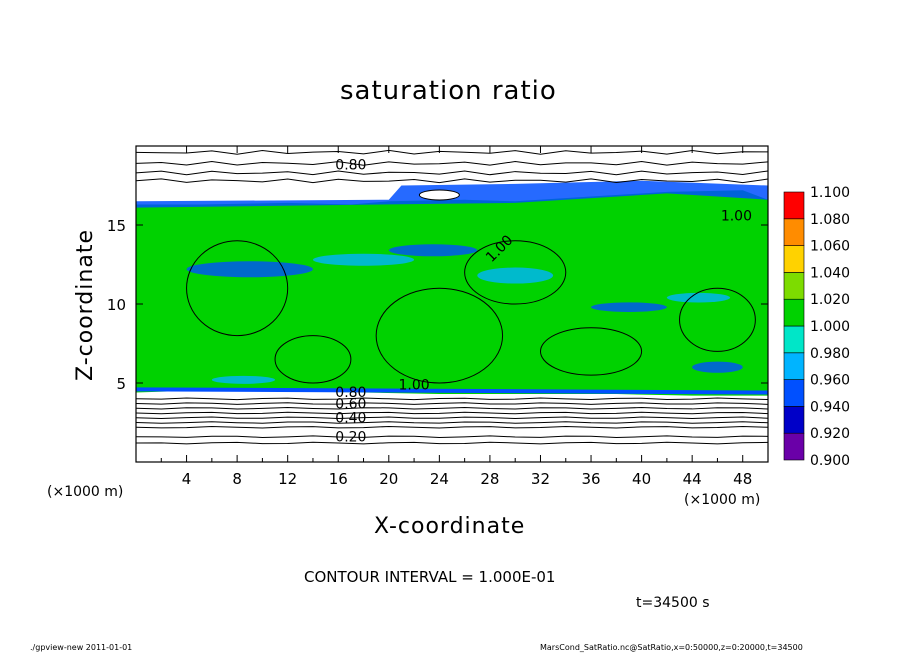  I want to click on y-tick-label: 10, so click(116, 305).